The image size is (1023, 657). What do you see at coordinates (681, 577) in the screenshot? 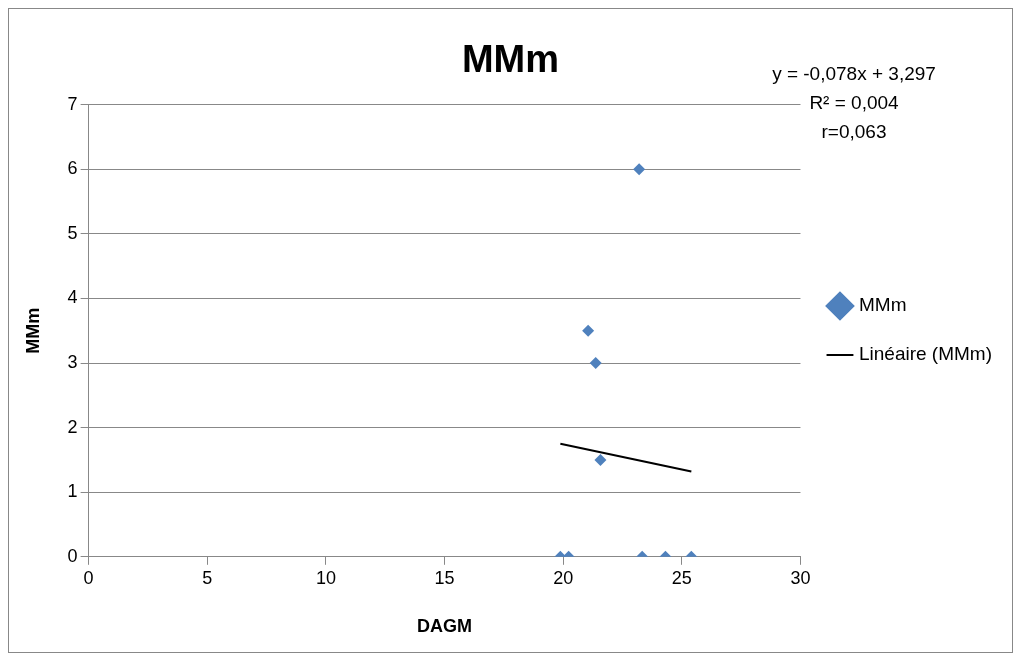
I see `x-tick-label: 25` at bounding box center [681, 577].